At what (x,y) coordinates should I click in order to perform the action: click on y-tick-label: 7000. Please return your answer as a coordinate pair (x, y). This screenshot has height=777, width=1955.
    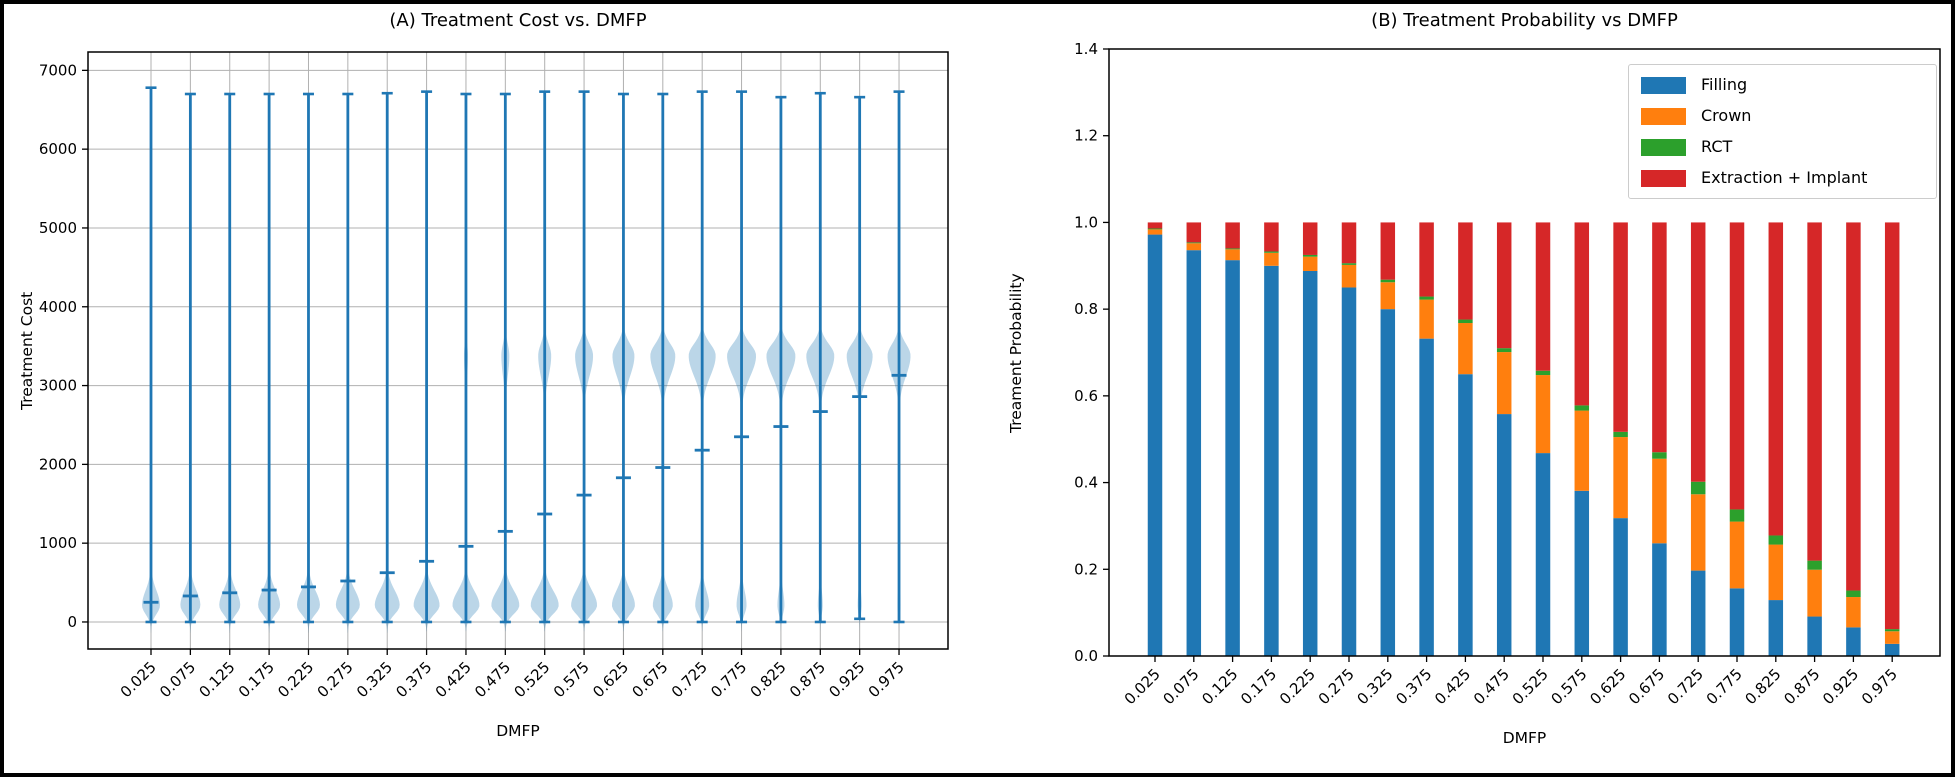
    Looking at the image, I should click on (58, 70).